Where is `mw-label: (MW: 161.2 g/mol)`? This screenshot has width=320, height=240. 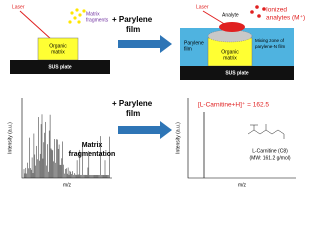
mw-label: (MW: 161.2 g/mol) is located at coordinates (269, 158).